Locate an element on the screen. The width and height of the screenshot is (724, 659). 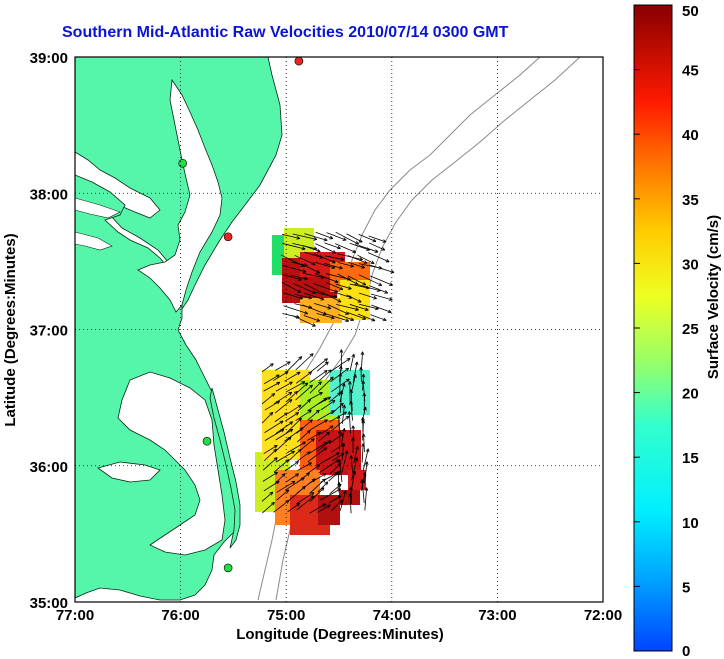
lon-tick-label: 75:00 is located at coordinates (286, 615).